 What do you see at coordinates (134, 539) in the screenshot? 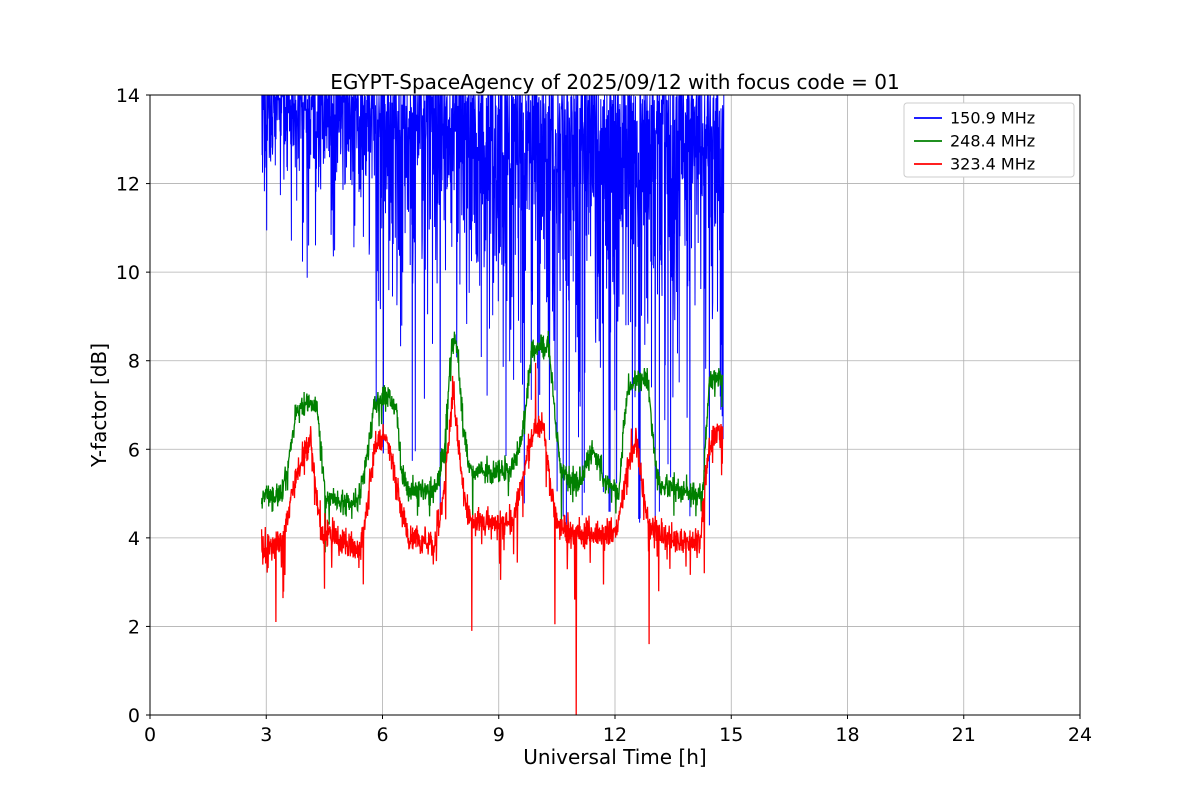
I see `y-tick-label: 4` at bounding box center [134, 539].